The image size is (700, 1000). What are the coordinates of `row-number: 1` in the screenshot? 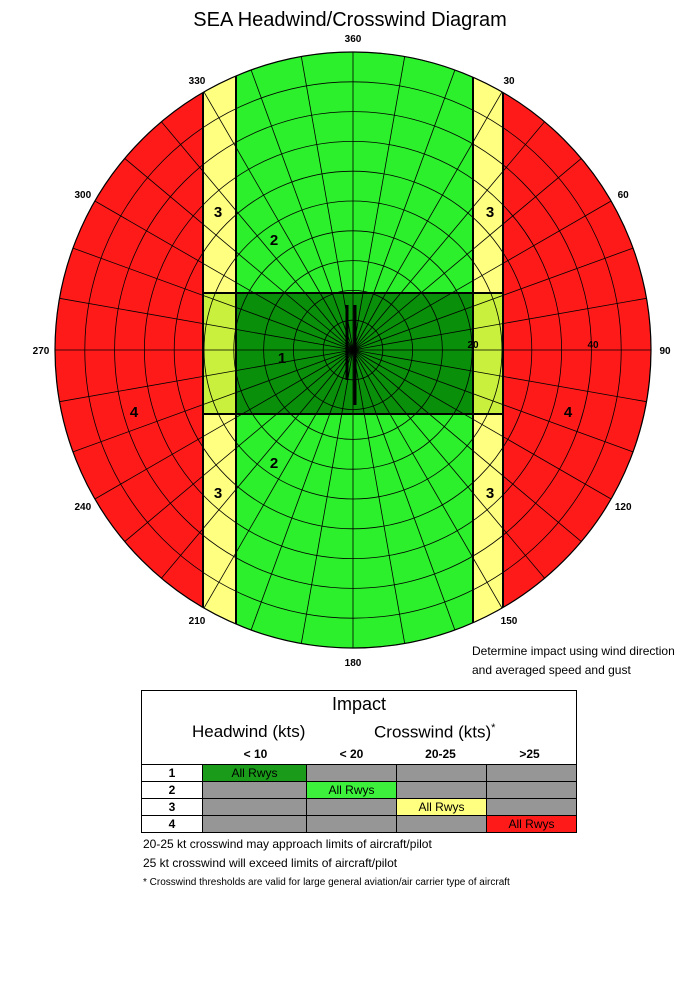 It's located at (172, 773).